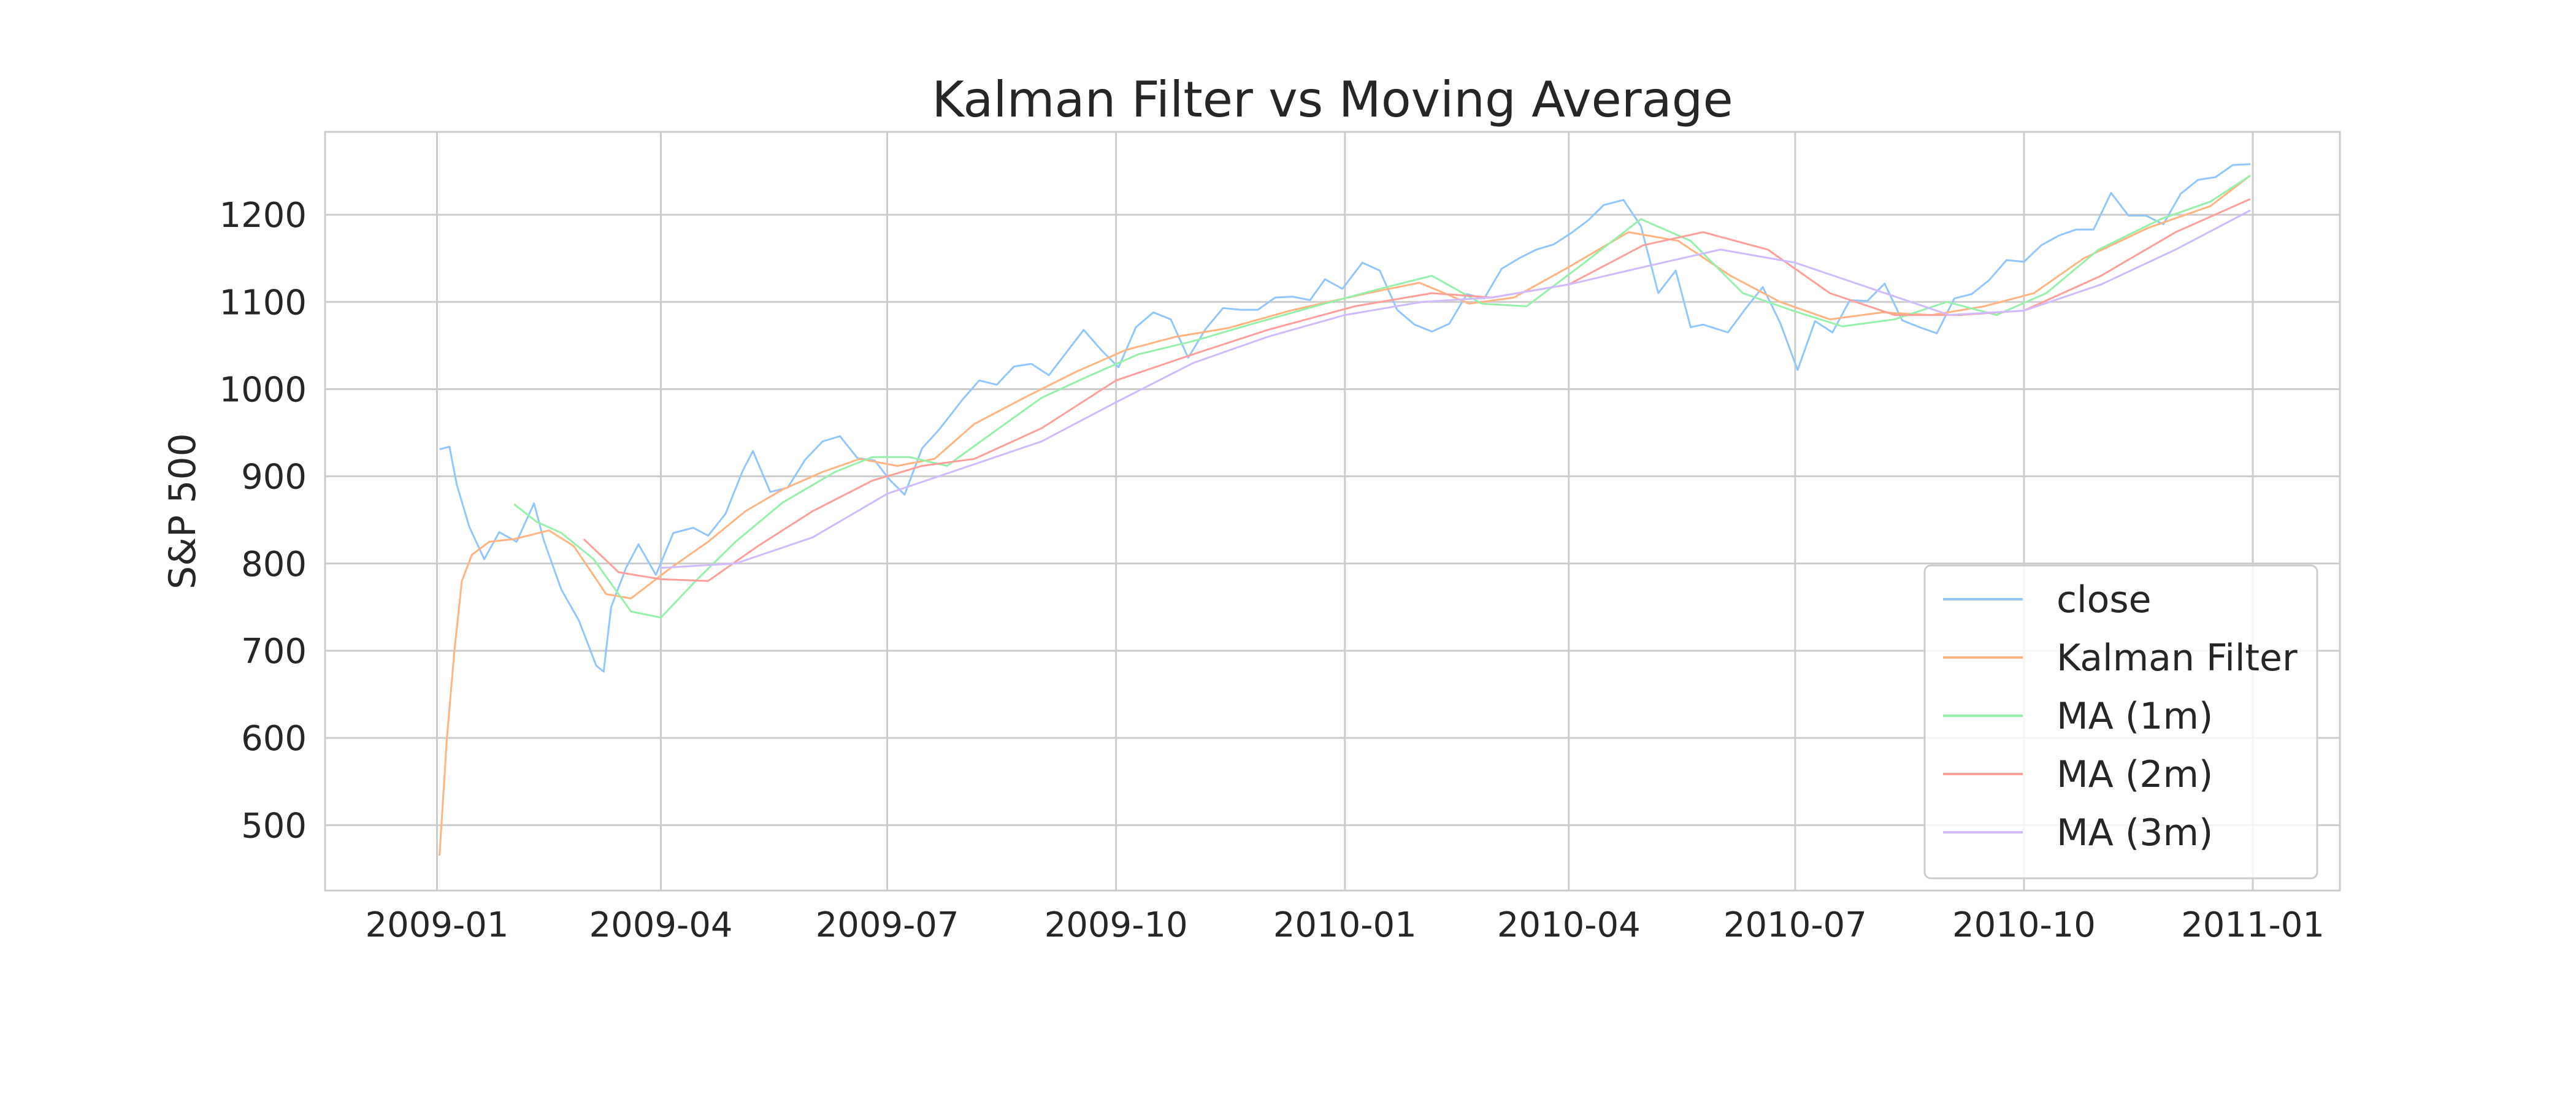  I want to click on y-tick-label: 1200, so click(263, 216).